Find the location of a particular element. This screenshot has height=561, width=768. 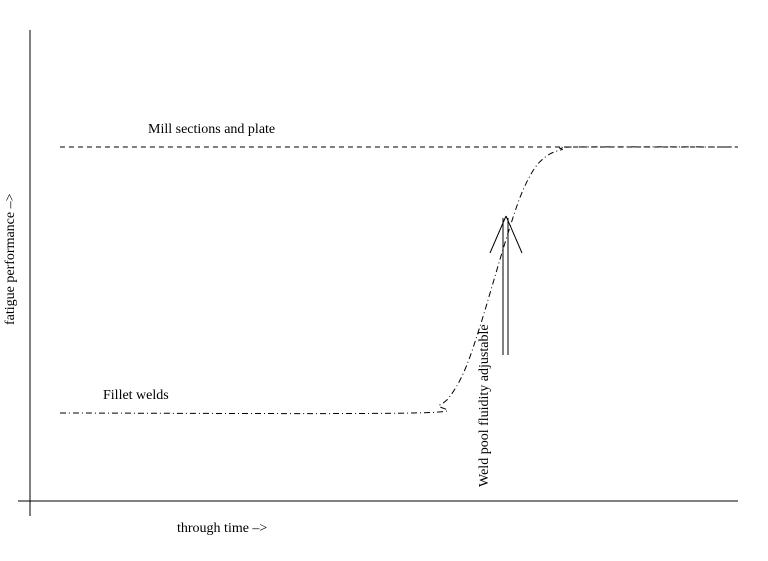

lower-line-label: Fillet welds is located at coordinates (136, 395).